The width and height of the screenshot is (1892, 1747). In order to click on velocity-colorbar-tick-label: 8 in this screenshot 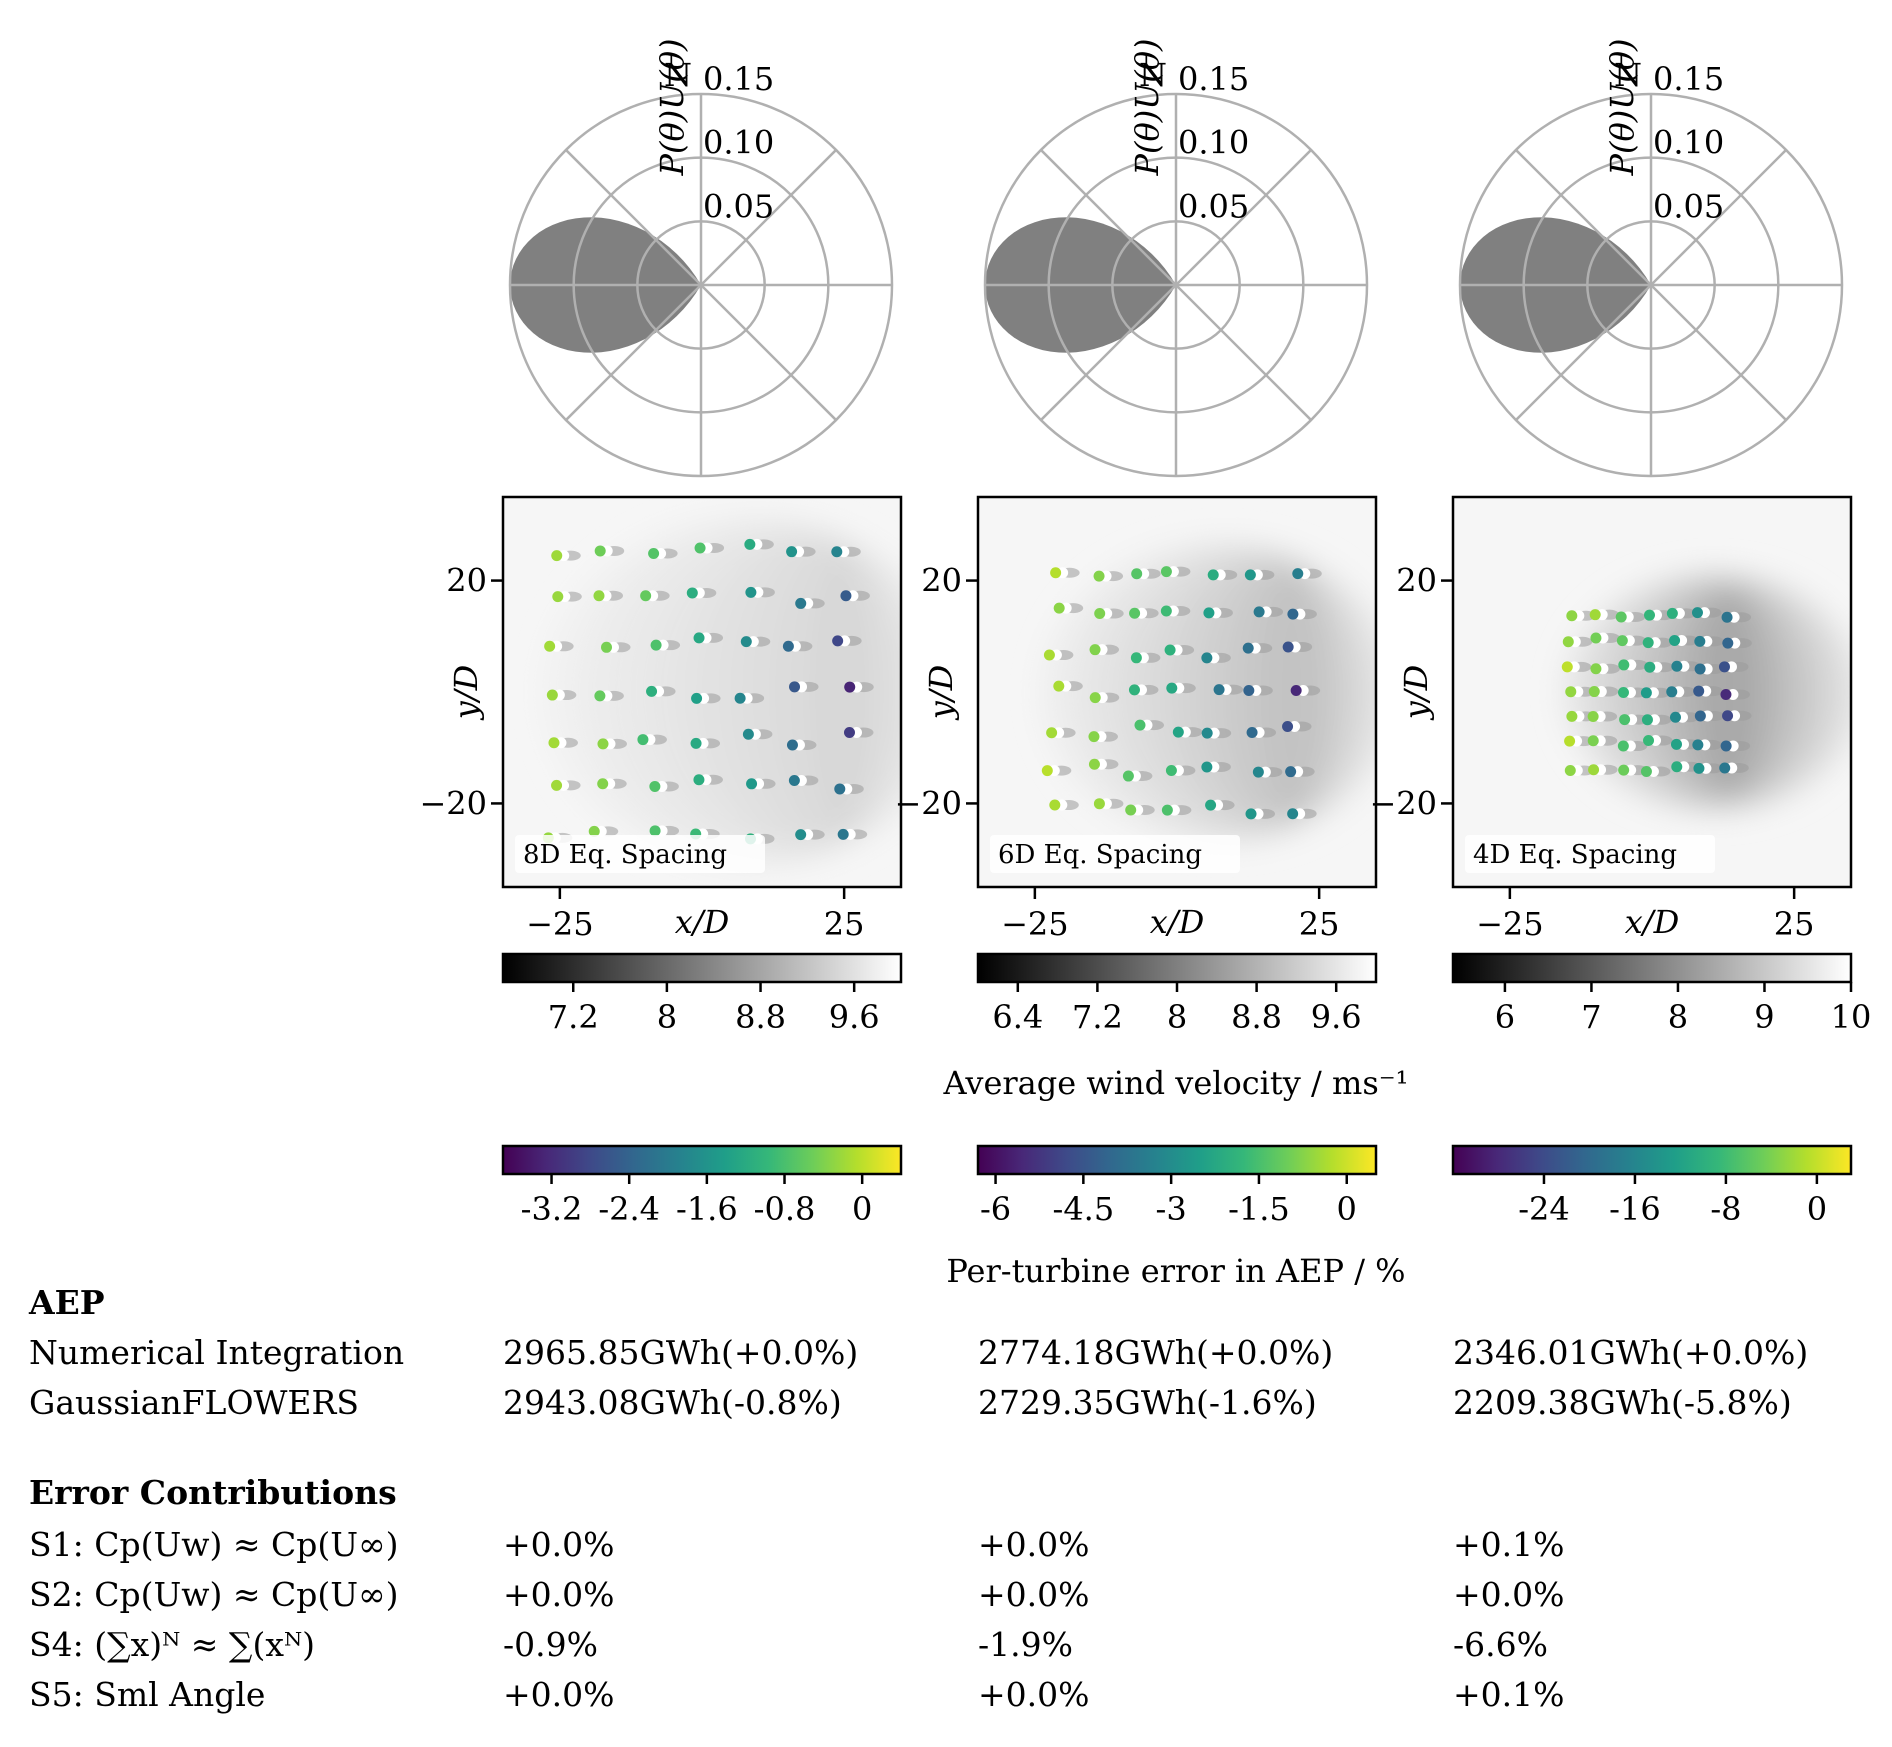, I will do `click(667, 1017)`.